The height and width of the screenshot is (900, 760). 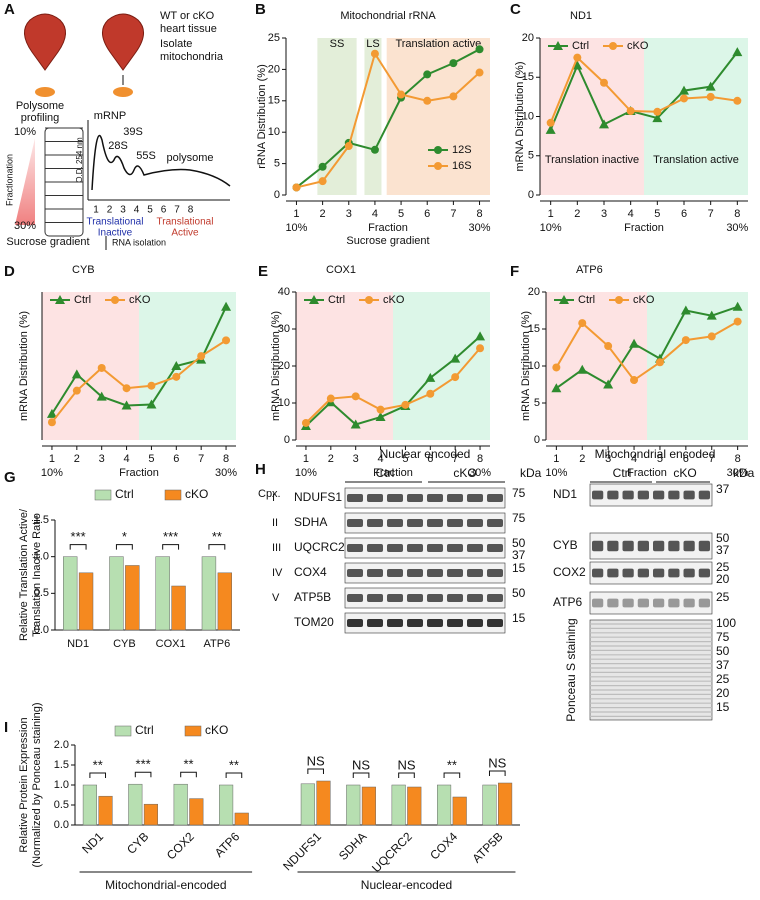 What do you see at coordinates (276, 598) in the screenshot?
I see `cpx-label: V` at bounding box center [276, 598].